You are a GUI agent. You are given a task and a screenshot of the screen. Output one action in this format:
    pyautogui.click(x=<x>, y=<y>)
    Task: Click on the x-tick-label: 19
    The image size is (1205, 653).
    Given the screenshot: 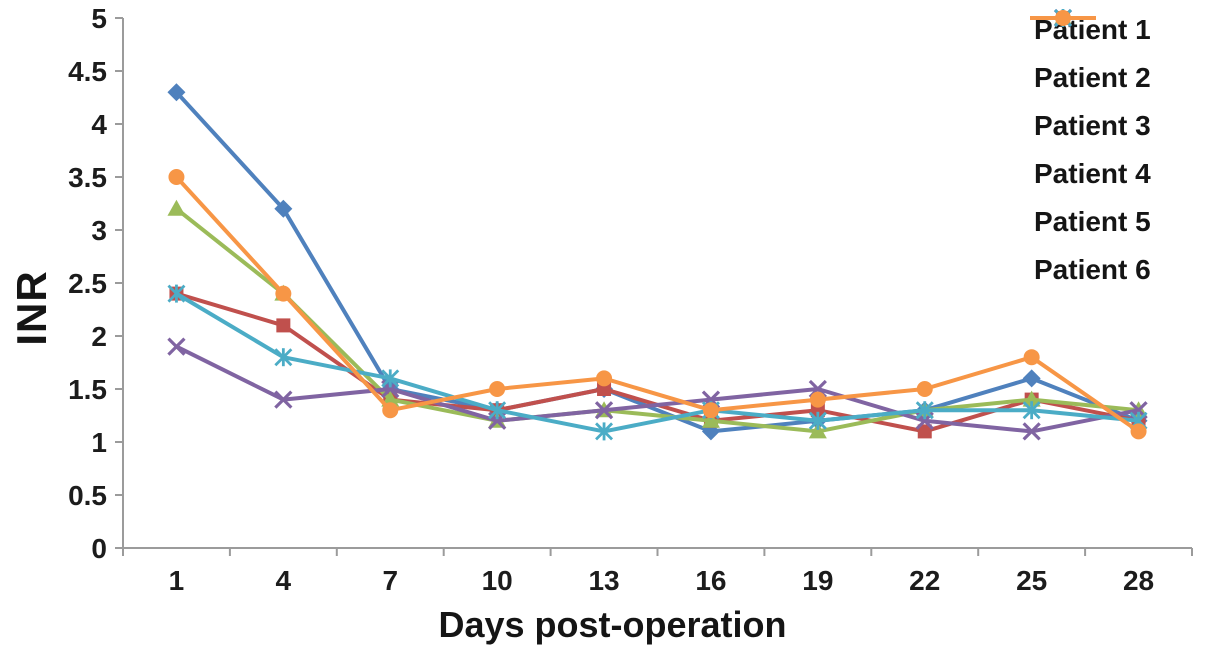 What is the action you would take?
    pyautogui.click(x=817, y=580)
    